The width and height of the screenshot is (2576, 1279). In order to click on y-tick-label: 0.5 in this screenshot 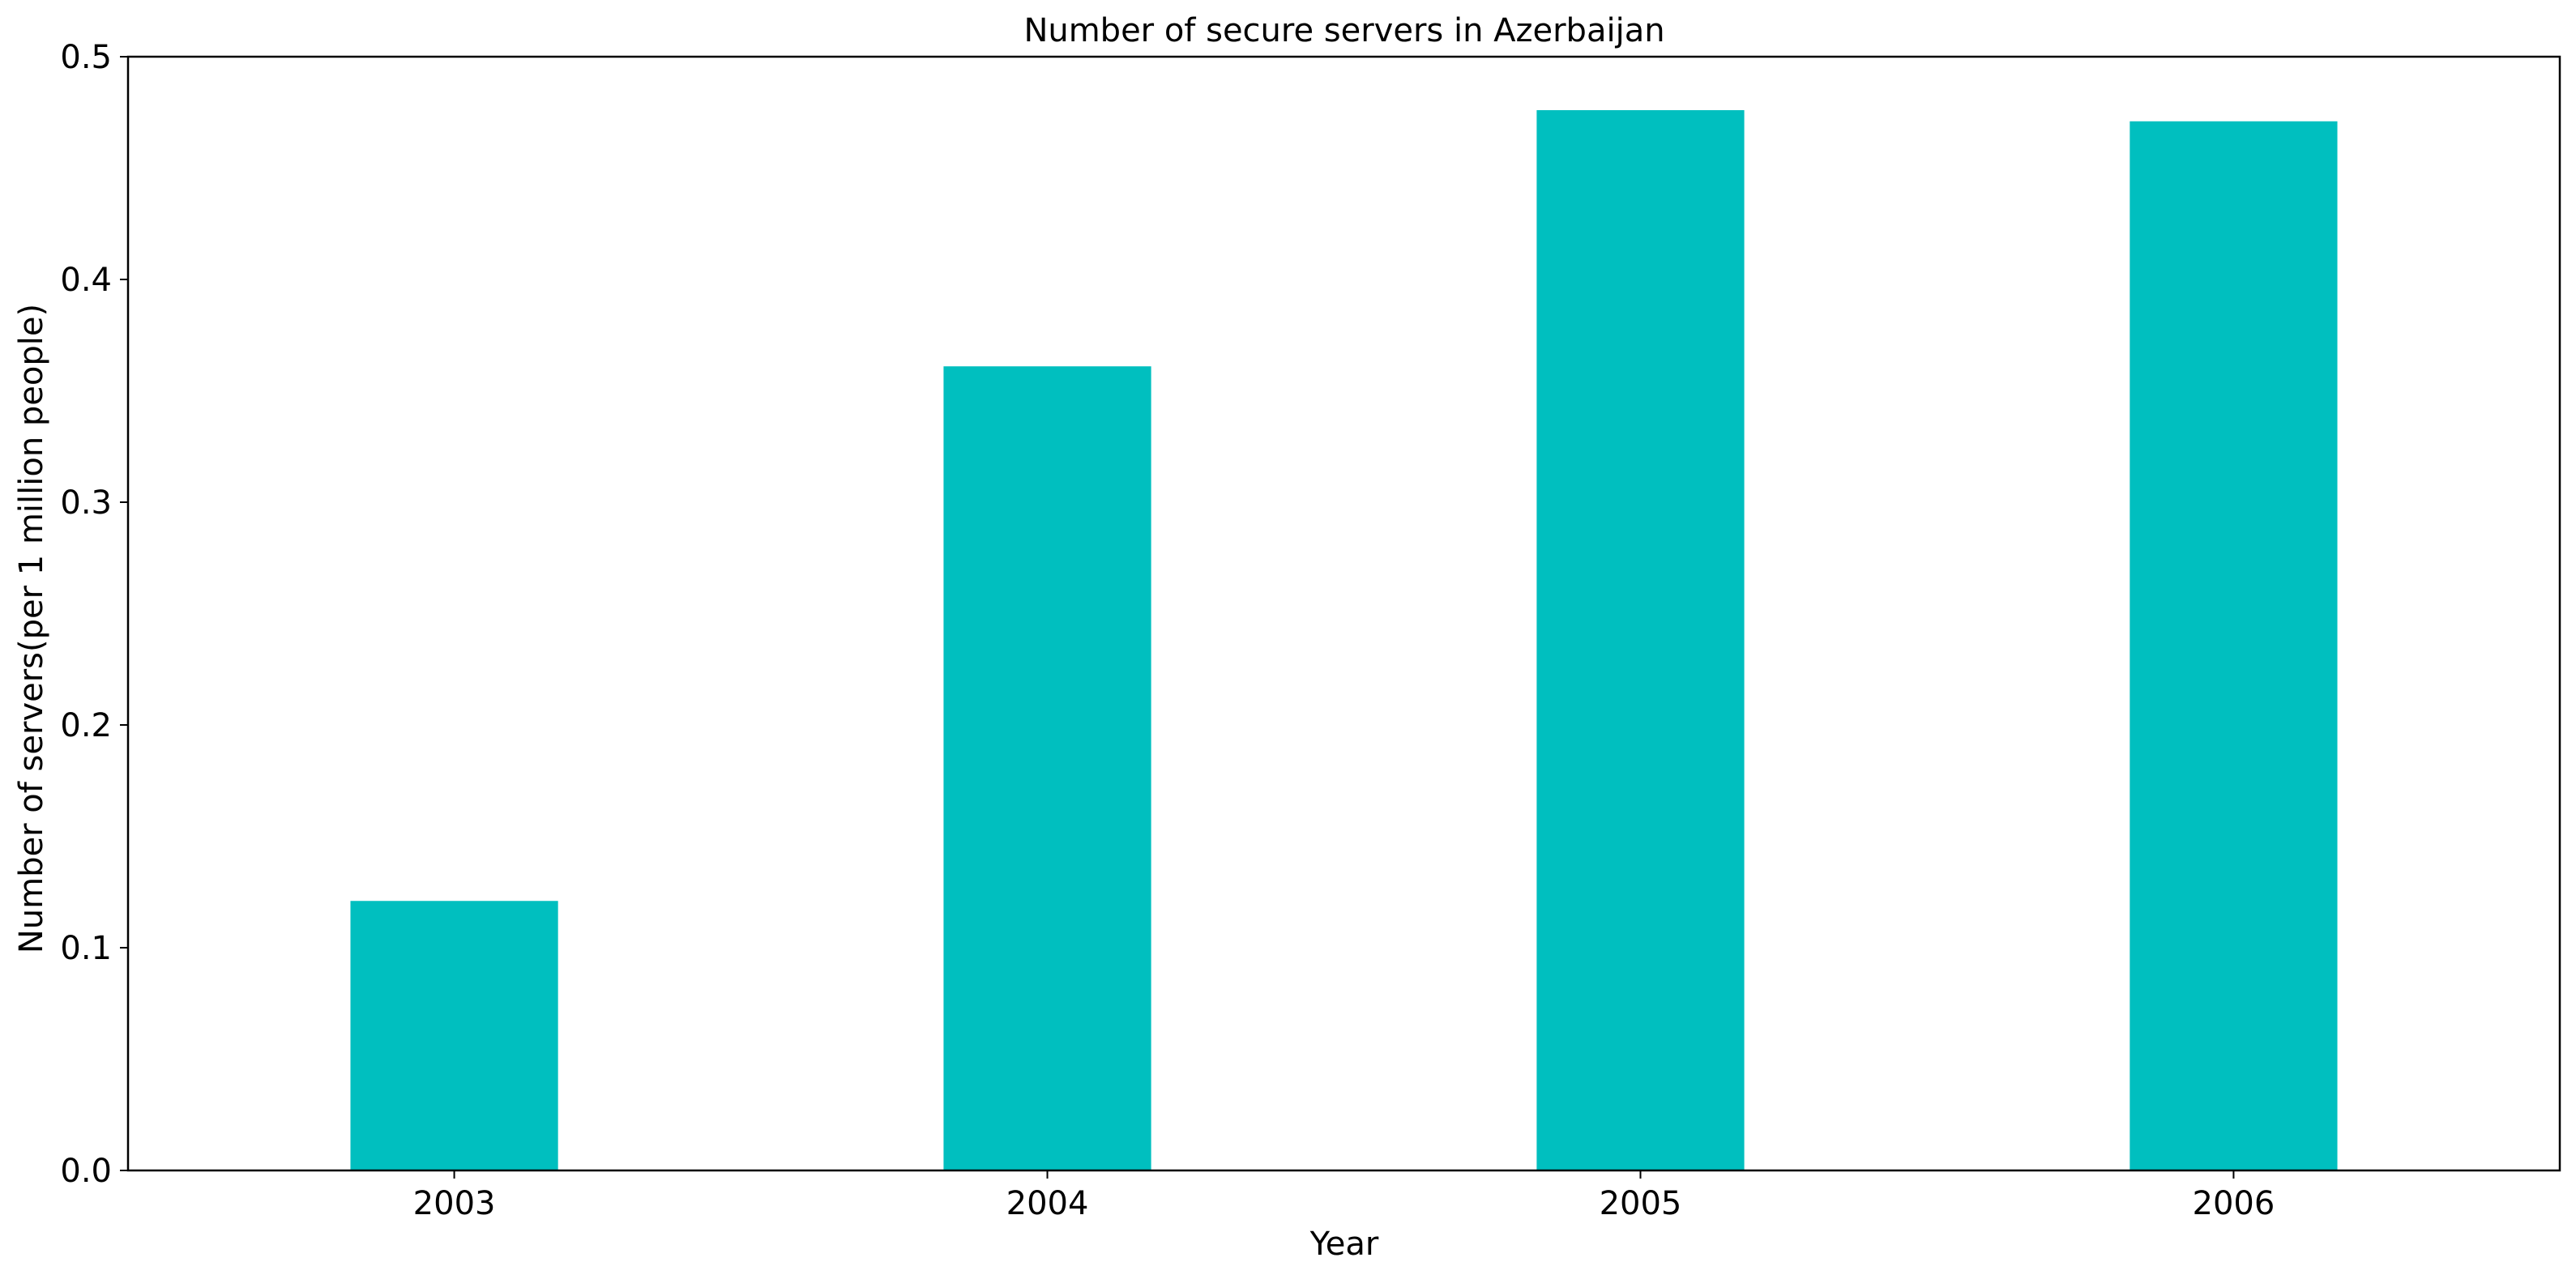, I will do `click(86, 57)`.